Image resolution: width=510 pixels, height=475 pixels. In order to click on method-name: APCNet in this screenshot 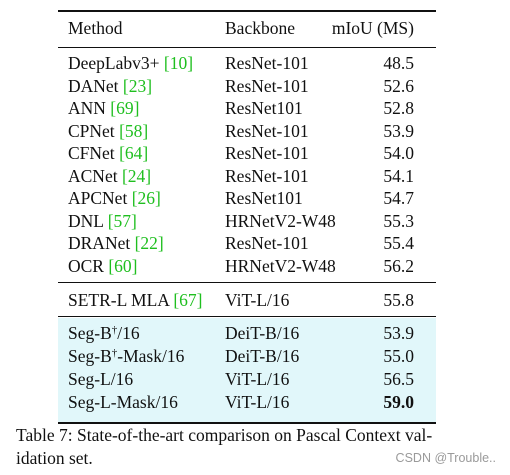, I will do `click(100, 198)`.